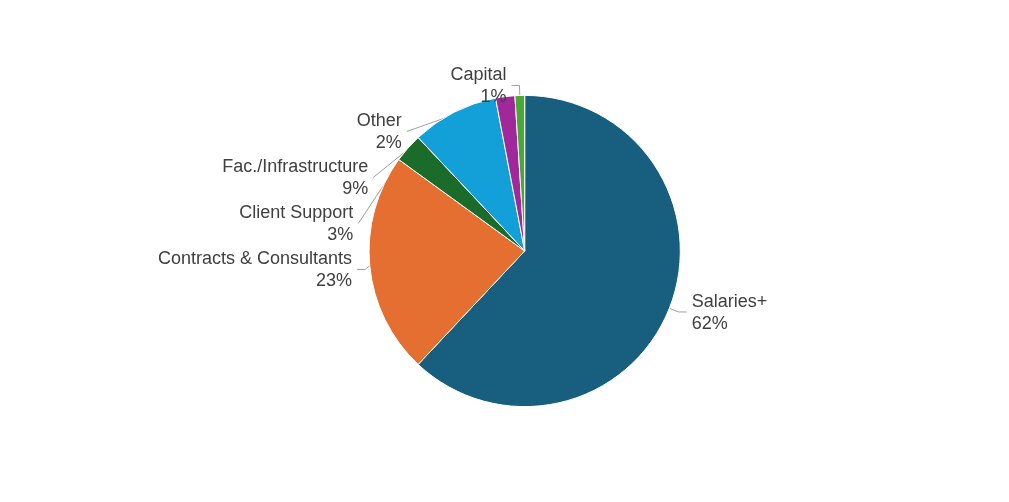 This screenshot has height=502, width=1009. What do you see at coordinates (478, 74) in the screenshot?
I see `slice-label: Capital` at bounding box center [478, 74].